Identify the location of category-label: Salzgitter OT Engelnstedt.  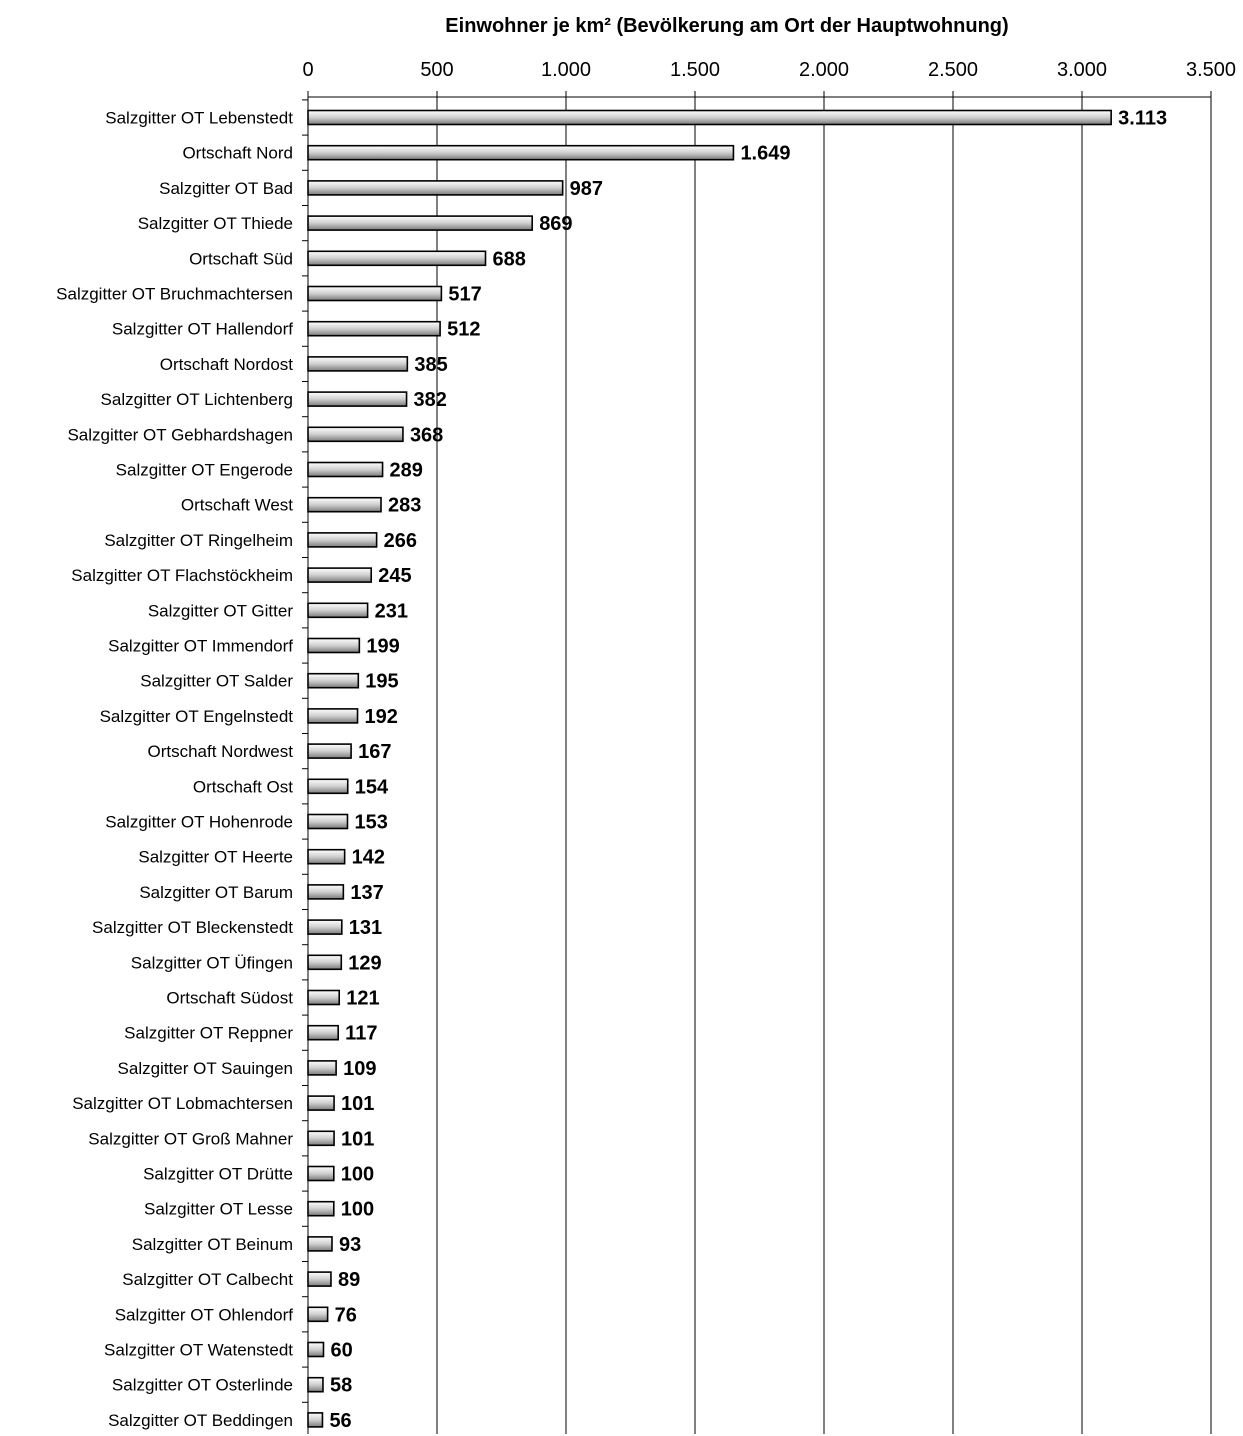
(197, 716).